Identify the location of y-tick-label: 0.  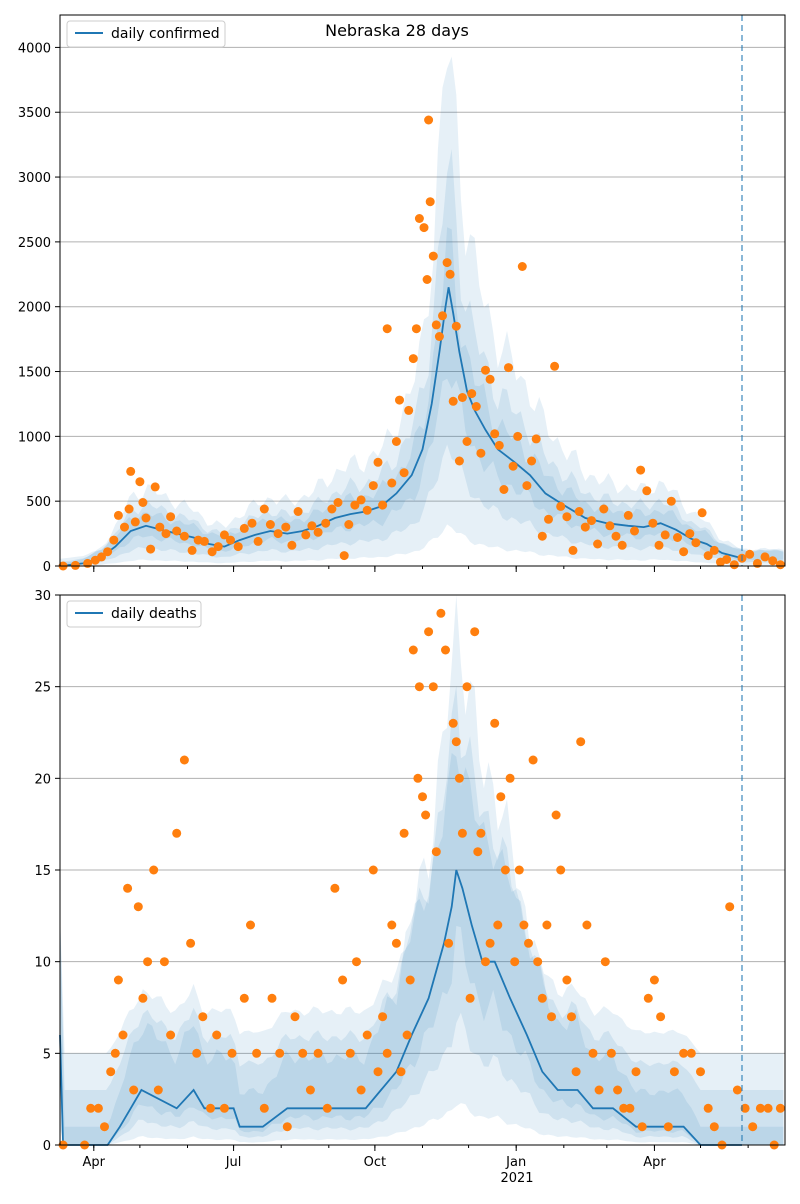
(47, 567).